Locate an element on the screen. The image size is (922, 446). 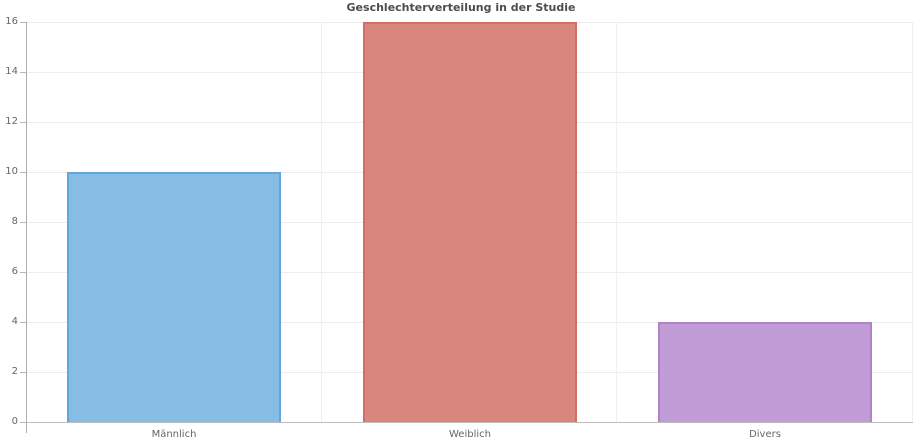
y-tick-label-12: 12 is located at coordinates (11, 121).